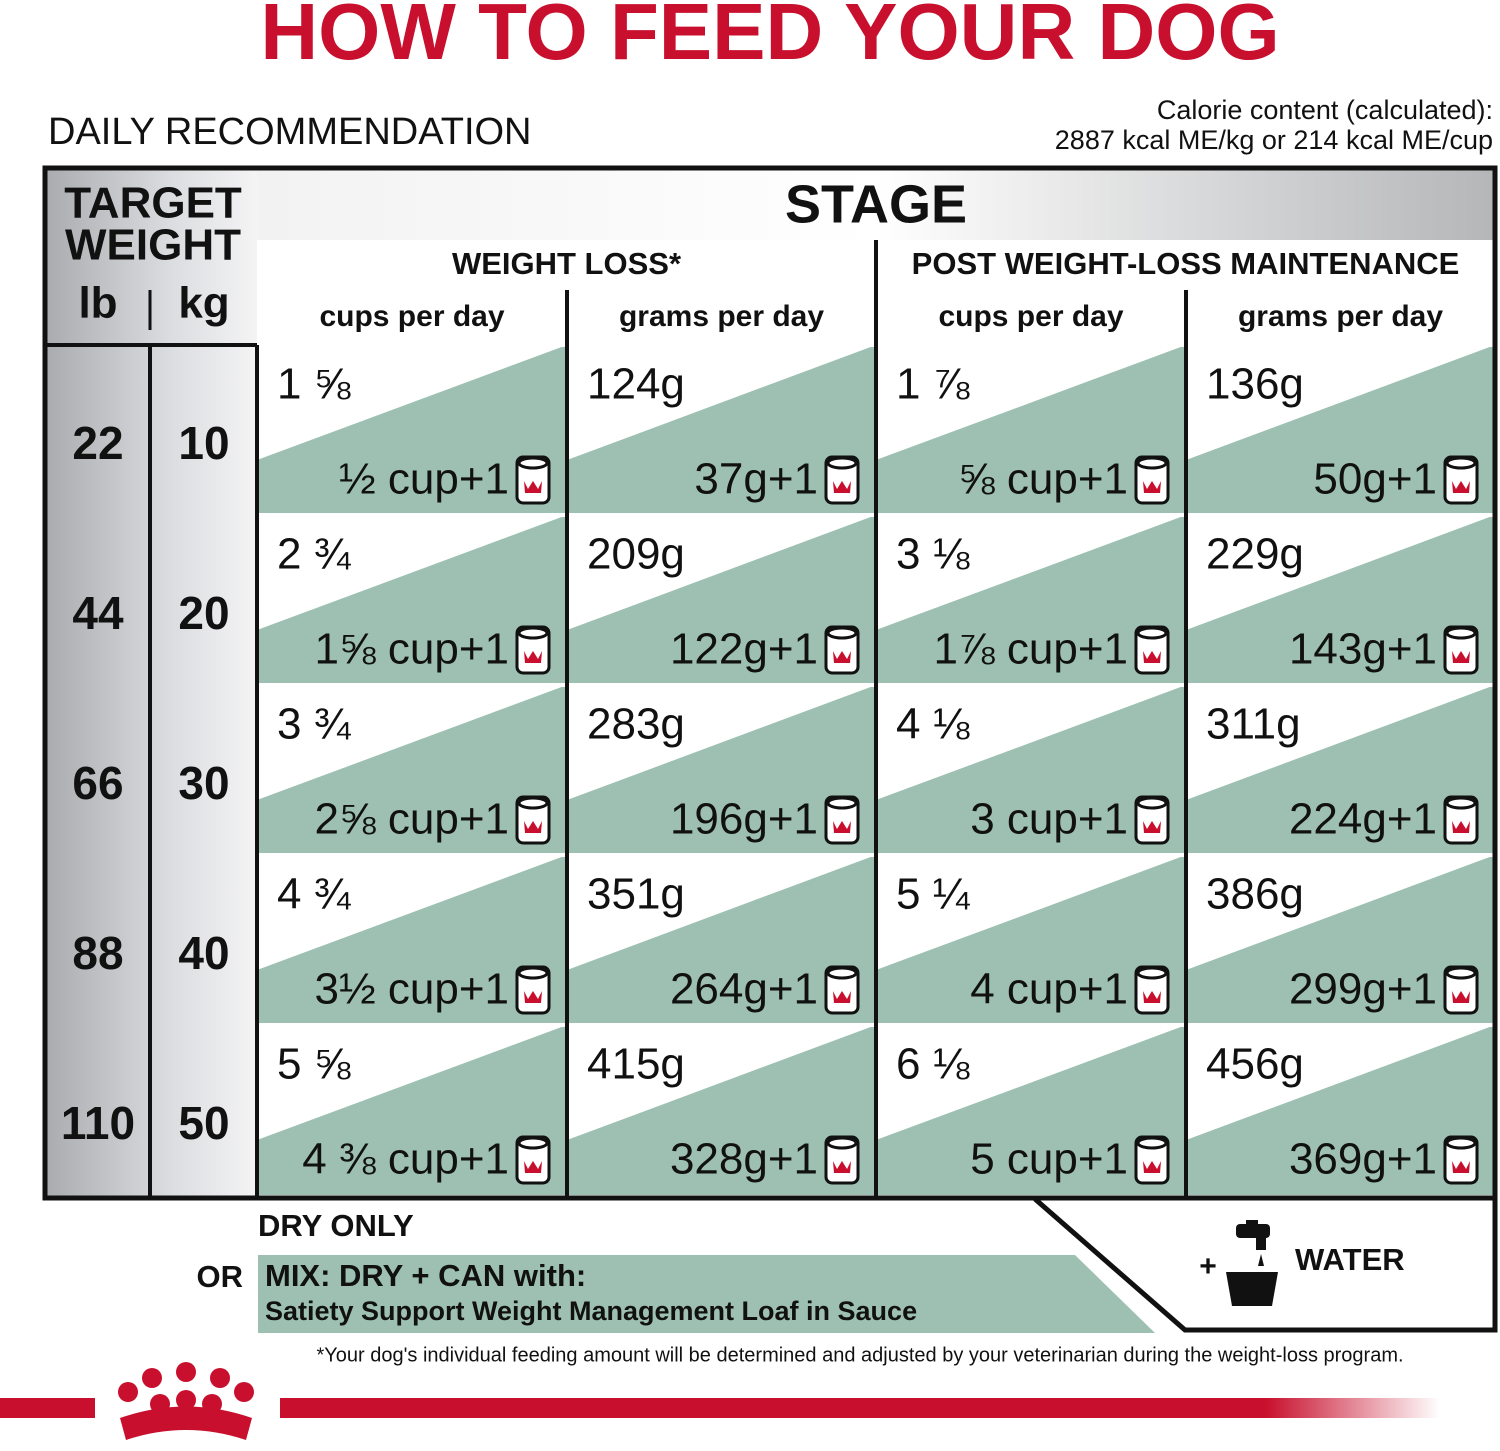  Describe the element at coordinates (314, 554) in the screenshot. I see `dry-amount: 2 ¾` at that location.